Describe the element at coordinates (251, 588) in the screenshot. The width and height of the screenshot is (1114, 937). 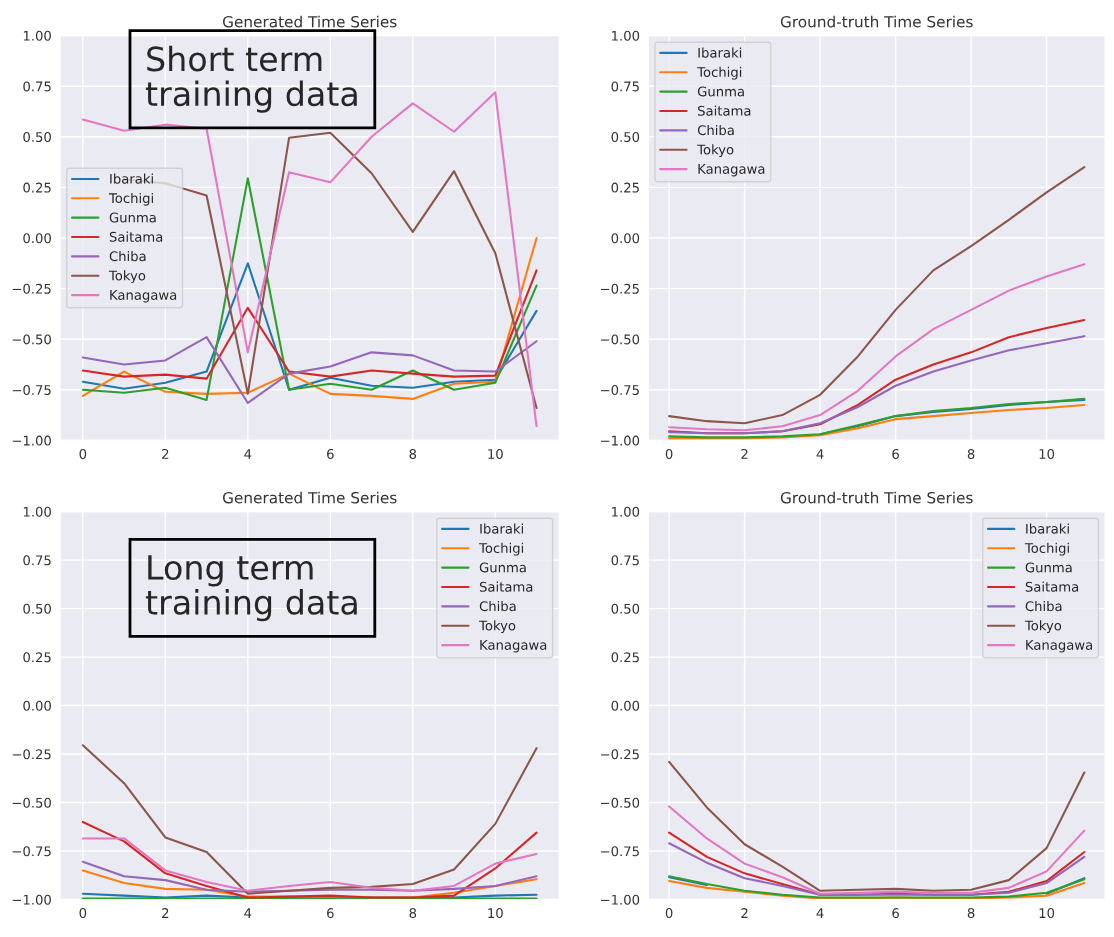
I see `annotation: Long term training data` at that location.